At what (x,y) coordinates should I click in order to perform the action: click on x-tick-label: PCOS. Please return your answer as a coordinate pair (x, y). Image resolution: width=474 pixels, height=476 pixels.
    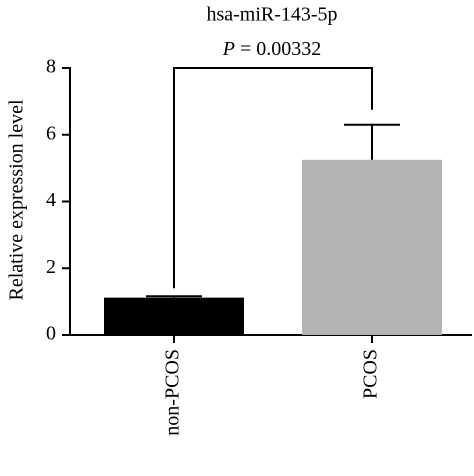
    Looking at the image, I should click on (371, 374).